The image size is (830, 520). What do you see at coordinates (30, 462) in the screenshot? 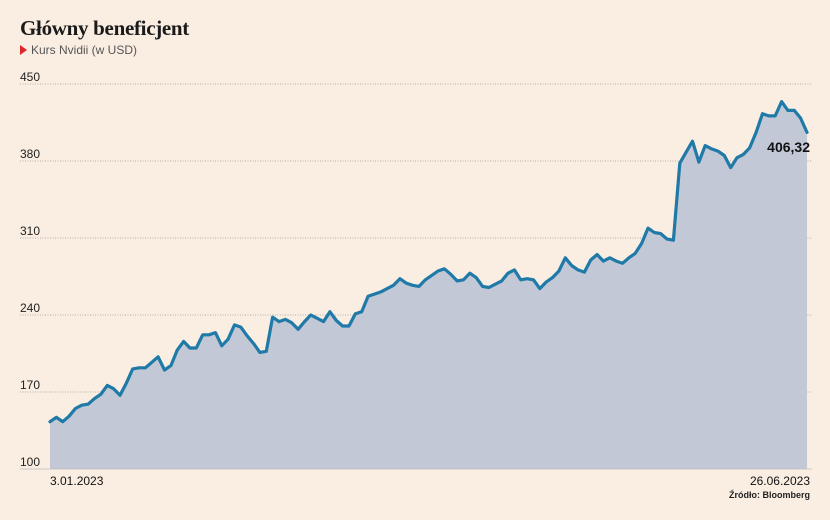
I see `y-tick-label: 100` at bounding box center [30, 462].